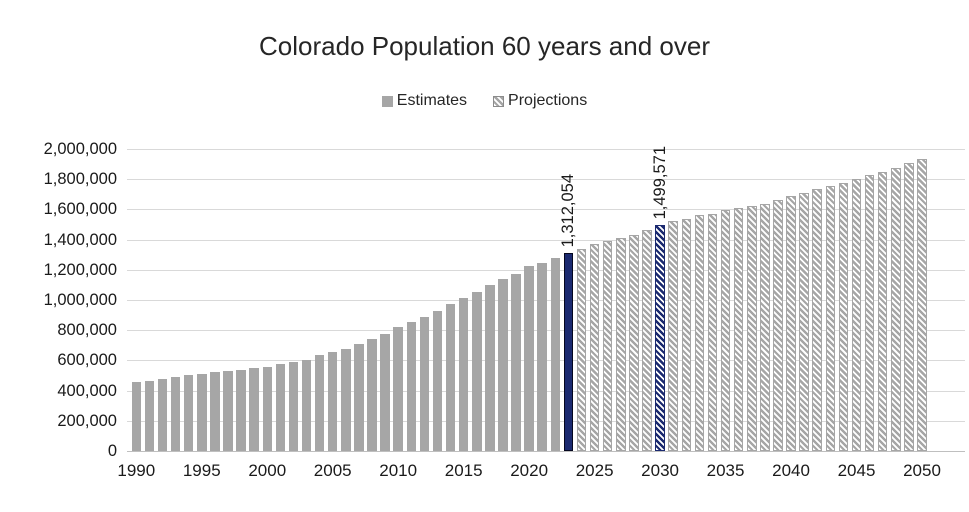  Describe the element at coordinates (477, 371) in the screenshot. I see `bar-2016` at that location.